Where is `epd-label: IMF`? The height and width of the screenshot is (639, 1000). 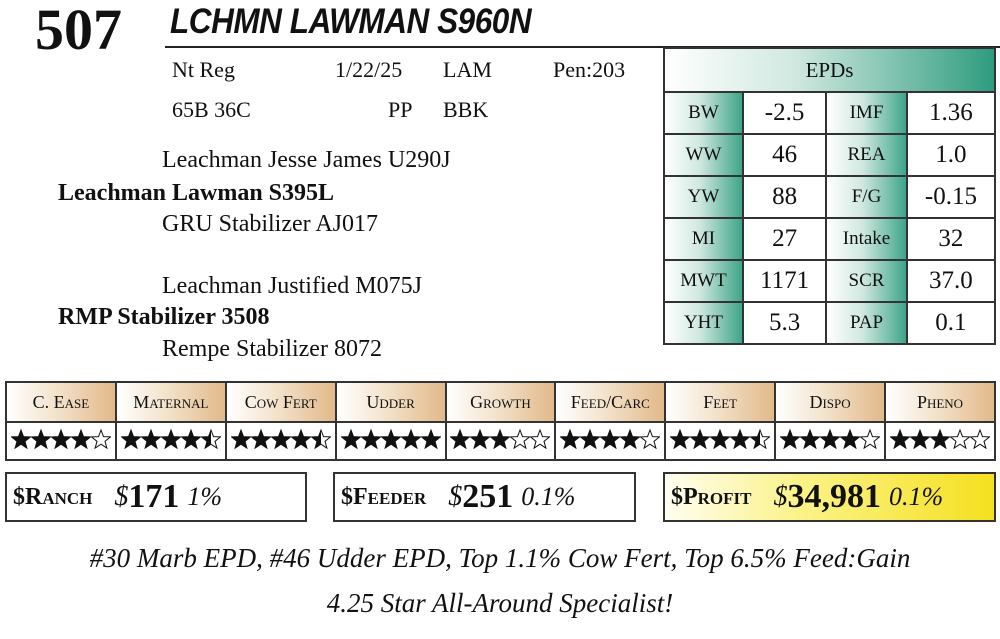
epd-label: IMF is located at coordinates (866, 113).